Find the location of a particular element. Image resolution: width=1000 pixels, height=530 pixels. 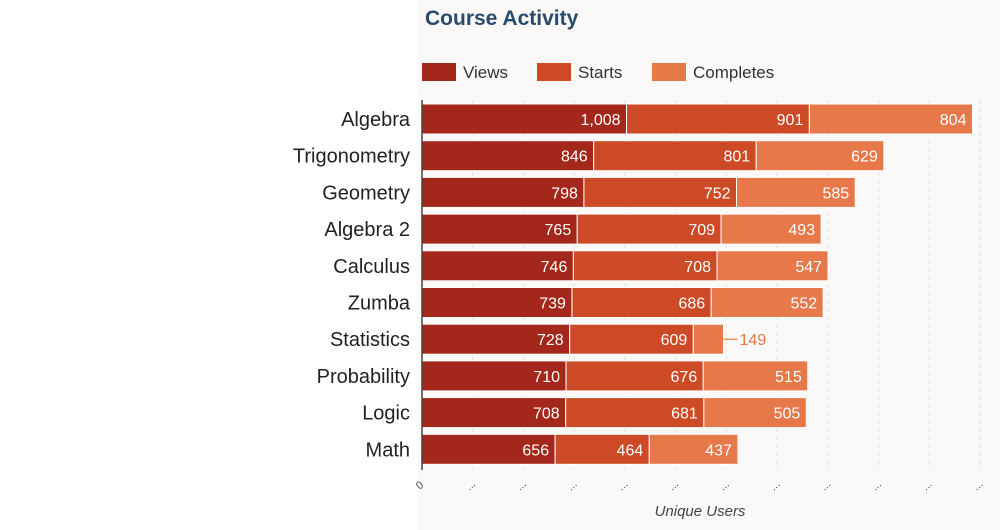

data-label: 505 is located at coordinates (787, 414).